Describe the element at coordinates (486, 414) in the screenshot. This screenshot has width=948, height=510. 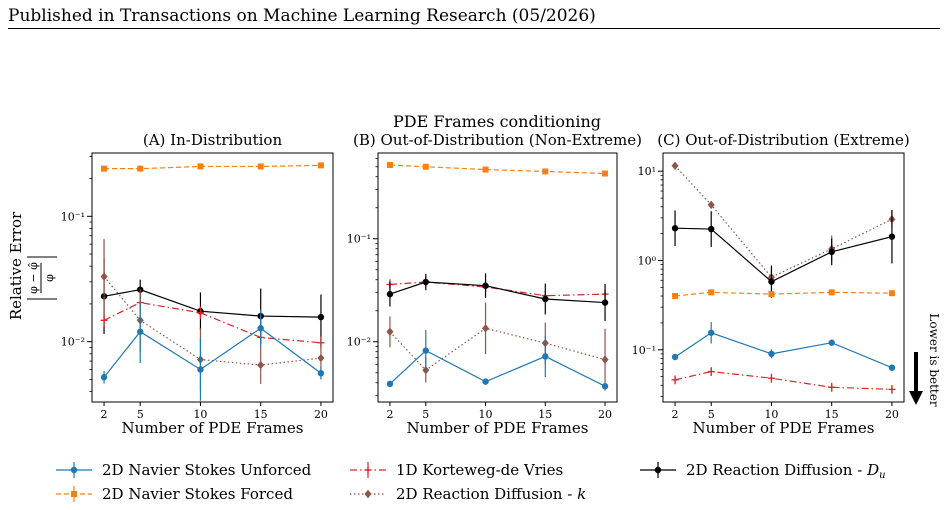
I see `x-tick-label: 10` at that location.